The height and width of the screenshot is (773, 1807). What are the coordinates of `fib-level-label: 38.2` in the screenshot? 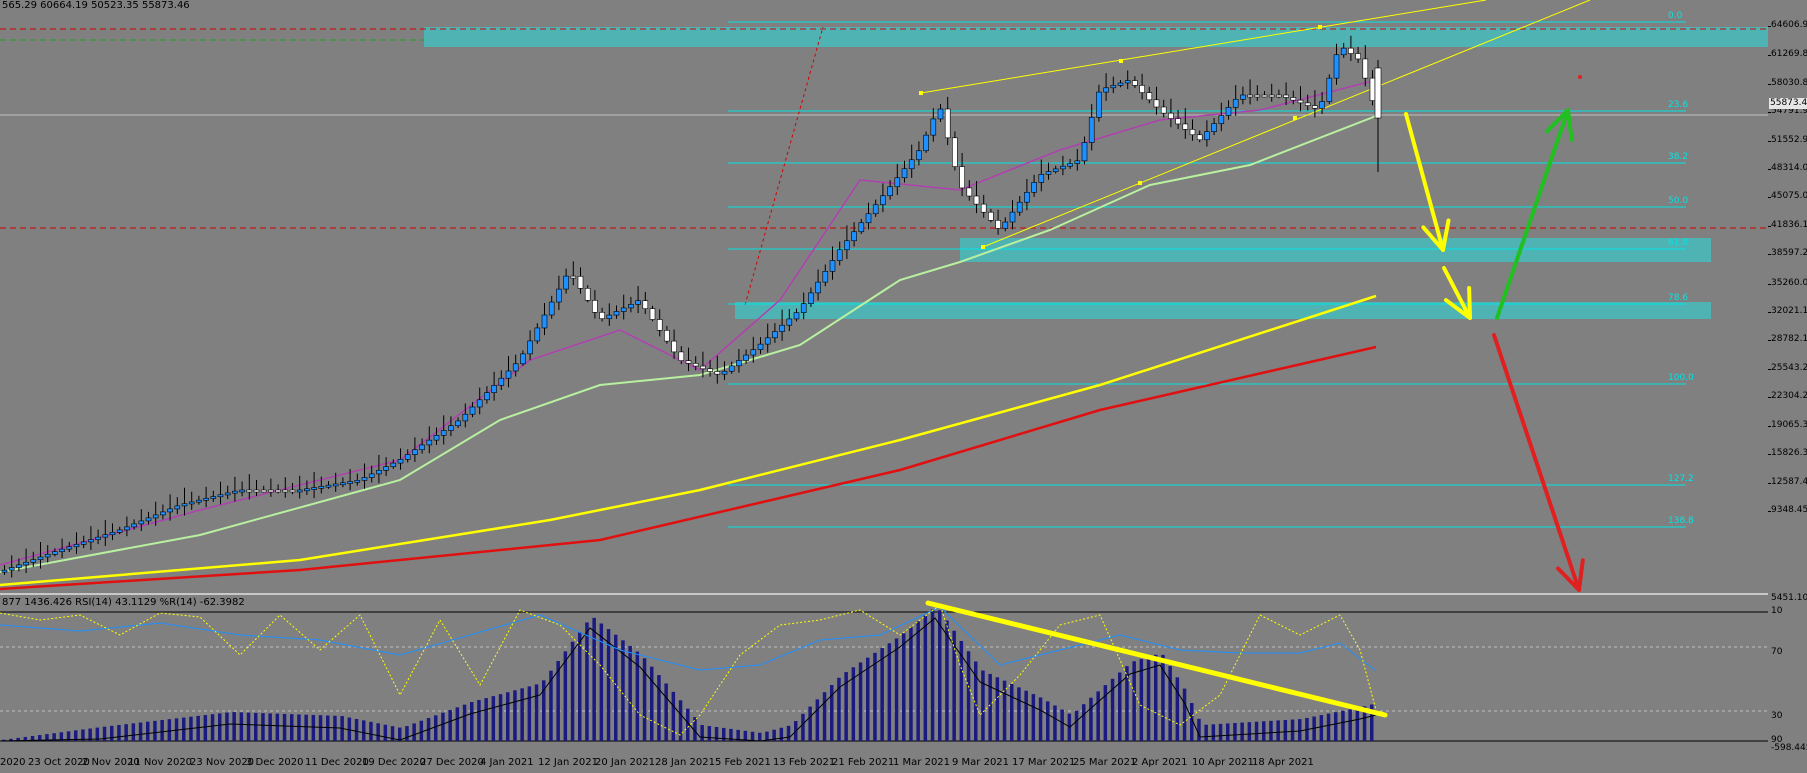 It's located at (1678, 157).